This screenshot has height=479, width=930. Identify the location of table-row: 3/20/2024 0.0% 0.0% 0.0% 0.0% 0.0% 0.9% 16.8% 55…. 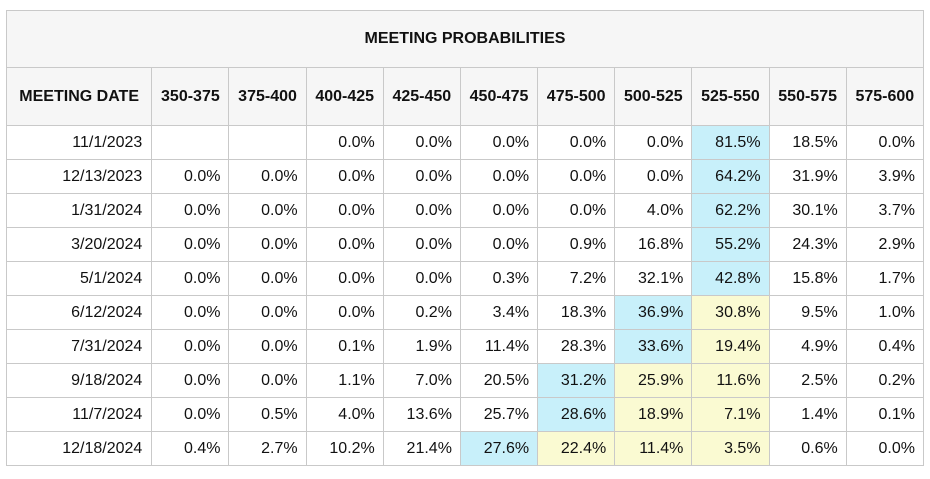
(465, 244).